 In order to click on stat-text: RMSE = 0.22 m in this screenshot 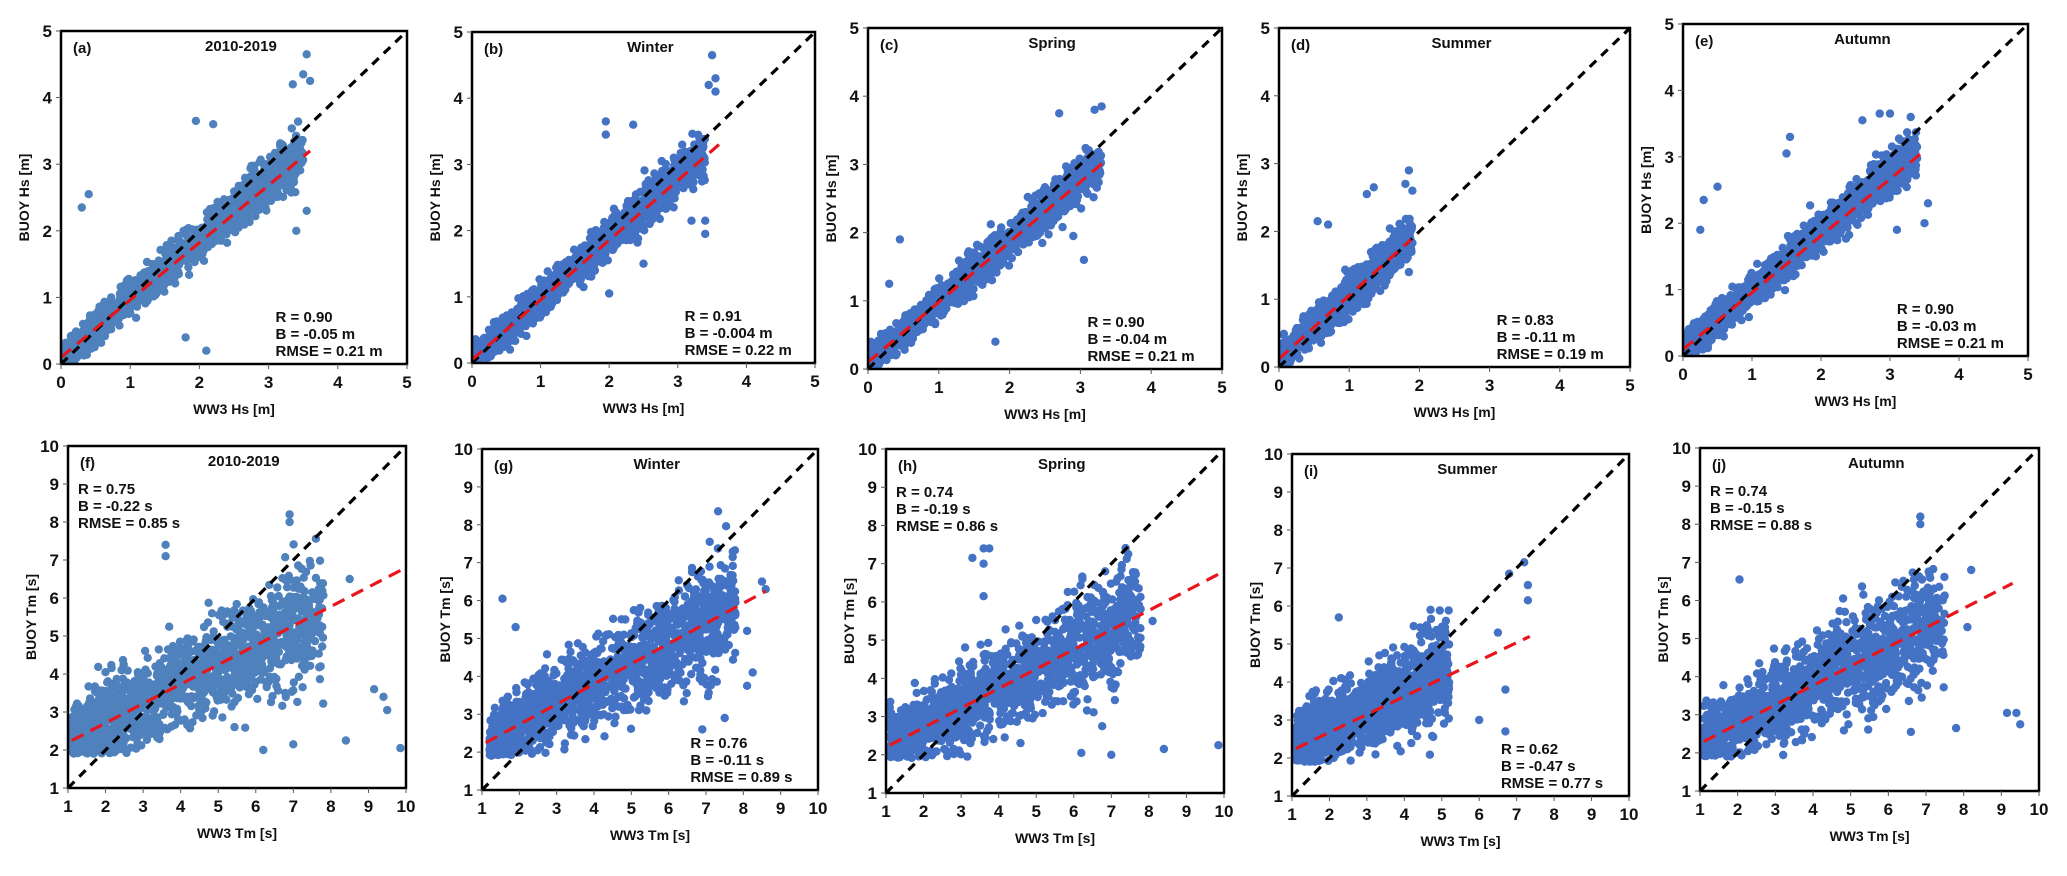, I will do `click(738, 350)`.